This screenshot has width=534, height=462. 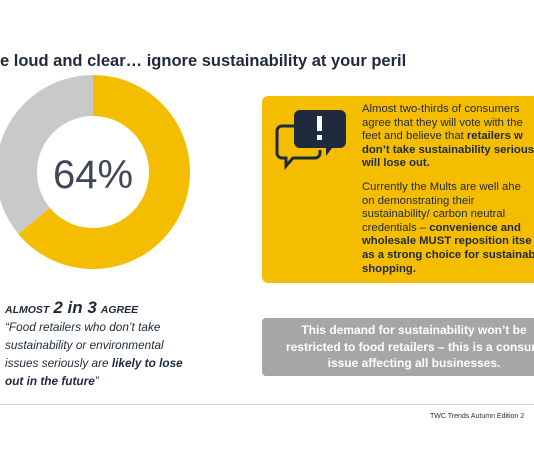 I want to click on text: credentials –, so click(x=396, y=227).